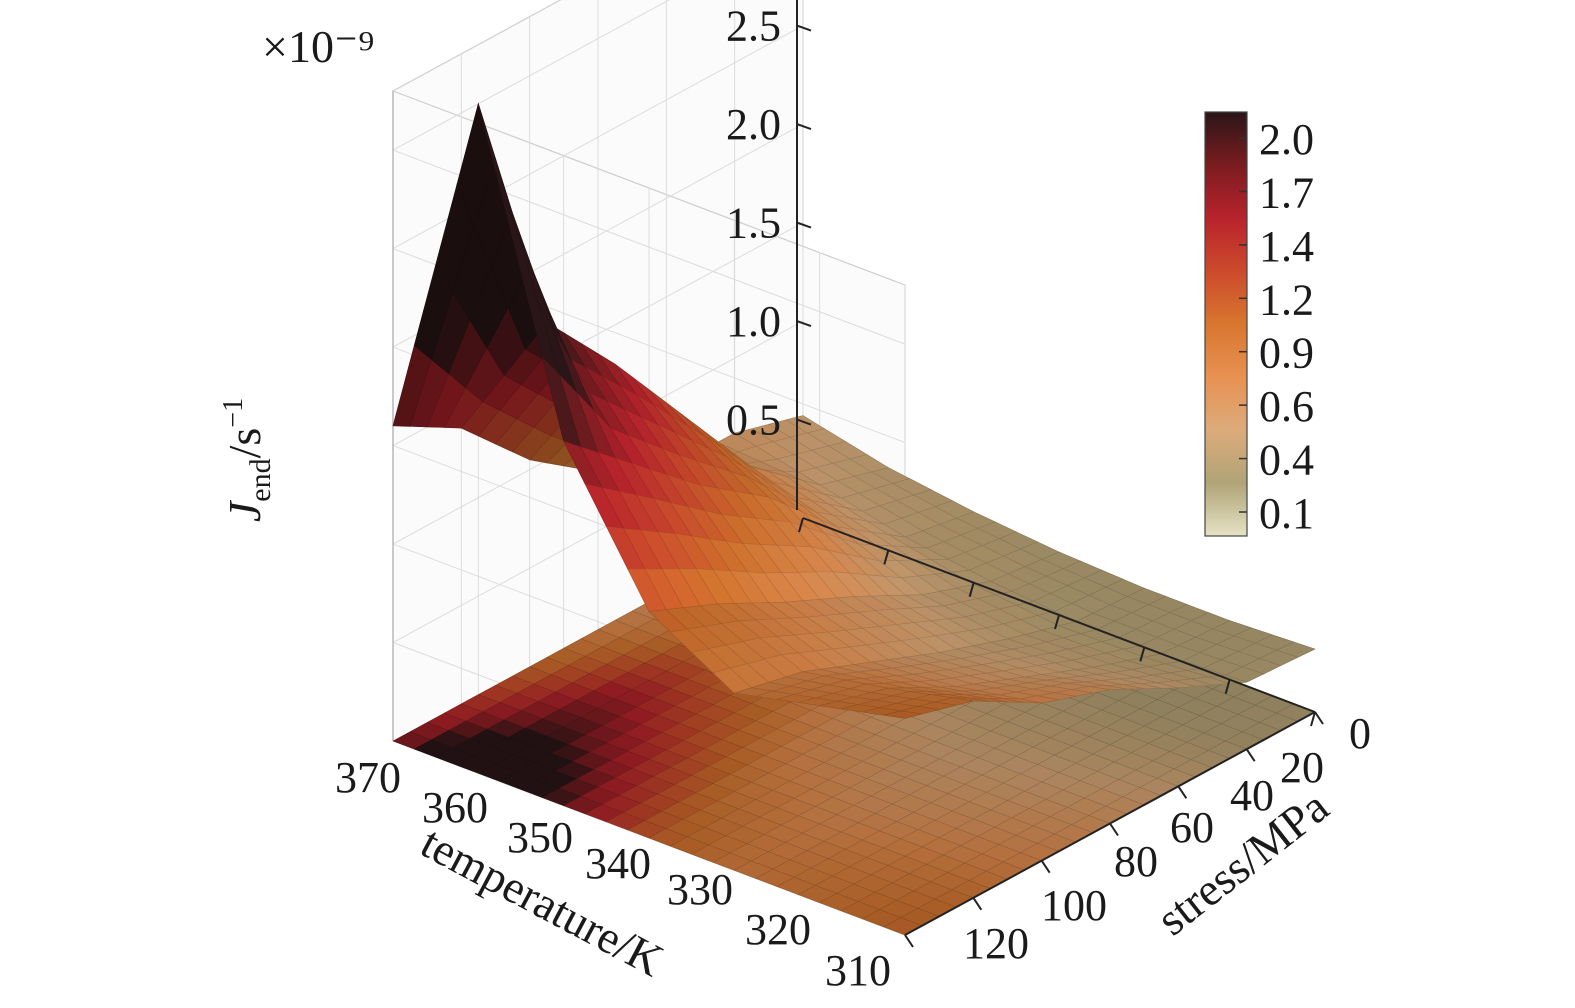 The width and height of the screenshot is (1575, 1008). I want to click on colorbar-tick-label: 0.4, so click(1286, 460).